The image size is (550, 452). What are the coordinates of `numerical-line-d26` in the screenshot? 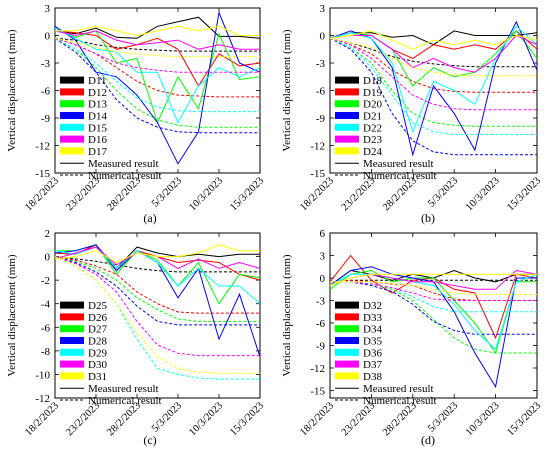 It's located at (157, 285).